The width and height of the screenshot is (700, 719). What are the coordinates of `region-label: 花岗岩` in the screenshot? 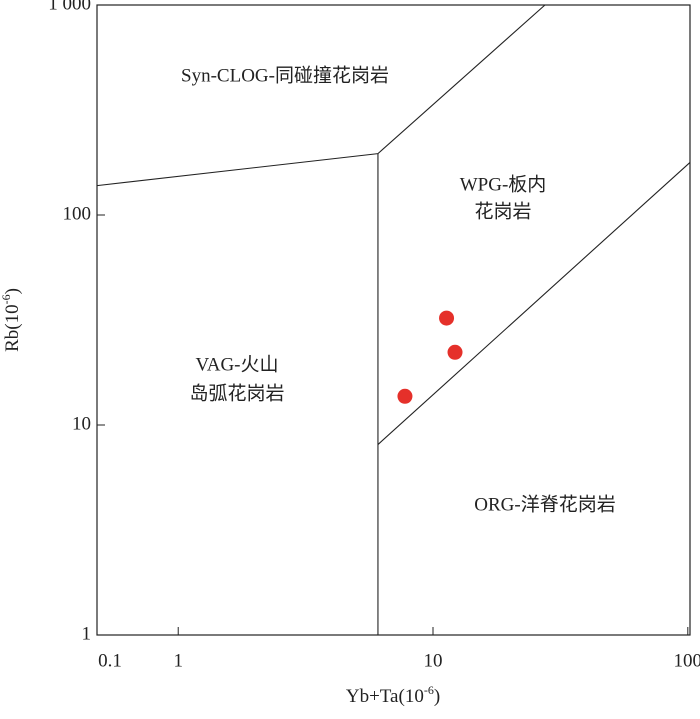 It's located at (502, 211).